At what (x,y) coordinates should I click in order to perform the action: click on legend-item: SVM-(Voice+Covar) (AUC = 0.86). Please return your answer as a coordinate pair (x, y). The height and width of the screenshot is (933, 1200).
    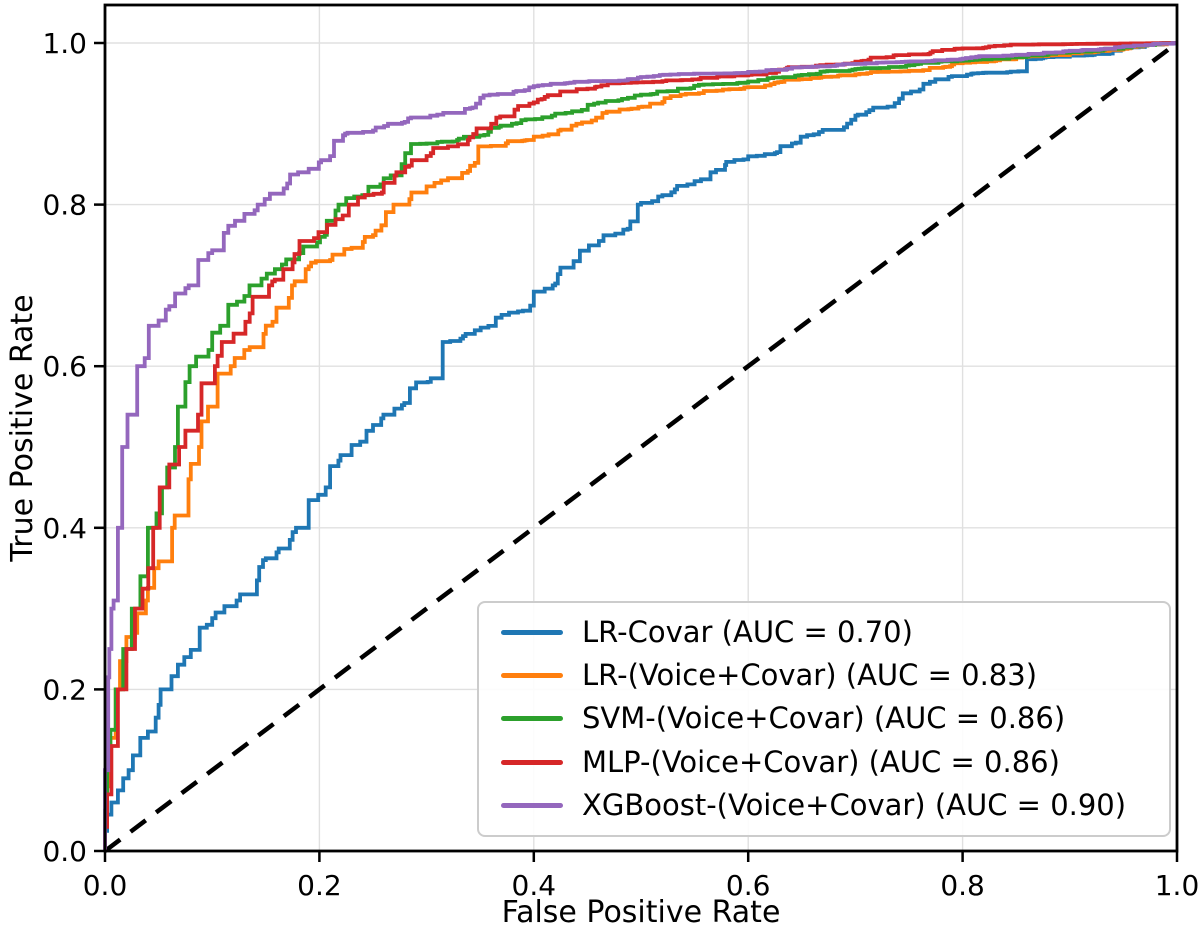
    Looking at the image, I should click on (830, 718).